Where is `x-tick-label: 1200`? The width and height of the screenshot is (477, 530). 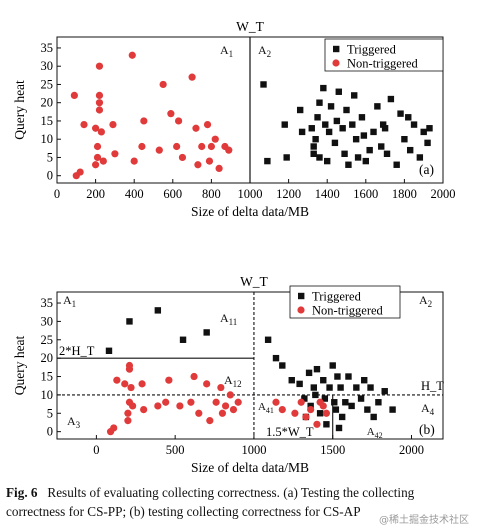
x-tick-label: 1200 is located at coordinates (288, 194).